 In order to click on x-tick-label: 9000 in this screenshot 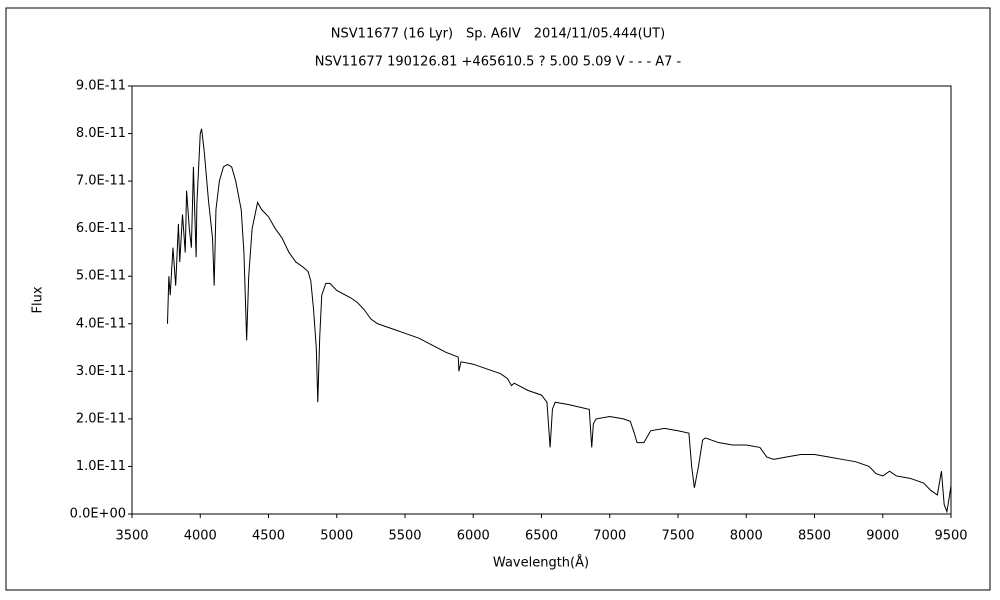, I will do `click(882, 536)`.